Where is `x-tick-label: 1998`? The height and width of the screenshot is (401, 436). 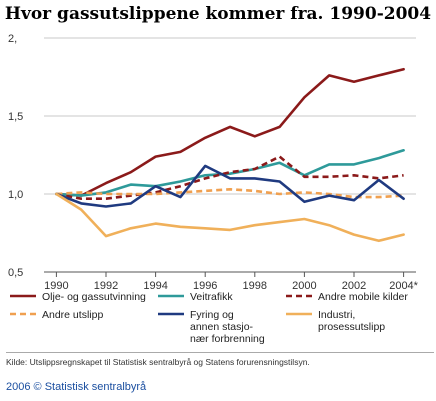 x-tick-label: 1998 is located at coordinates (255, 286).